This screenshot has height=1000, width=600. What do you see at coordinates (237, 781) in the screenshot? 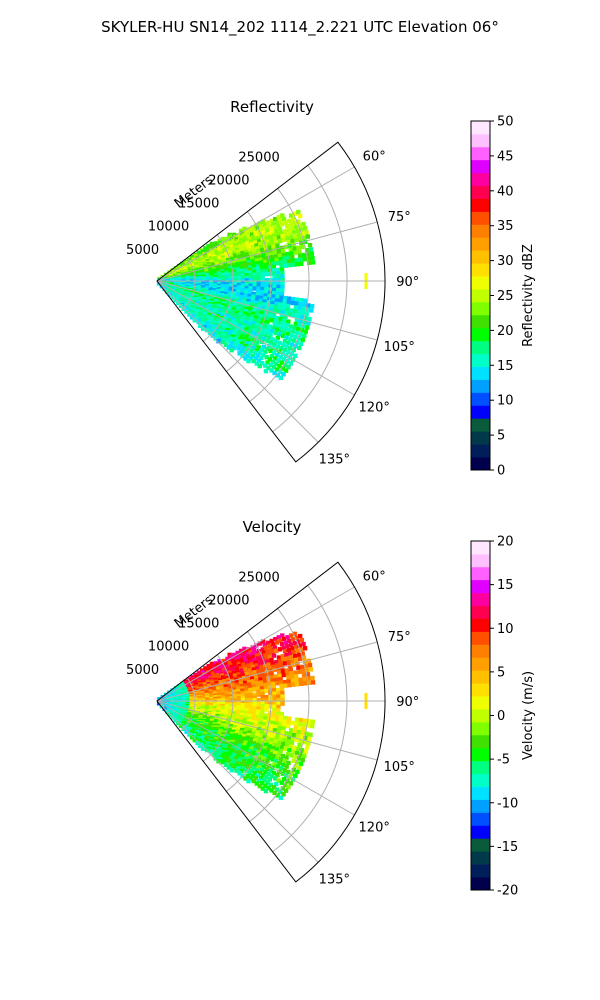
I see `azimuth-spoke` at bounding box center [237, 781].